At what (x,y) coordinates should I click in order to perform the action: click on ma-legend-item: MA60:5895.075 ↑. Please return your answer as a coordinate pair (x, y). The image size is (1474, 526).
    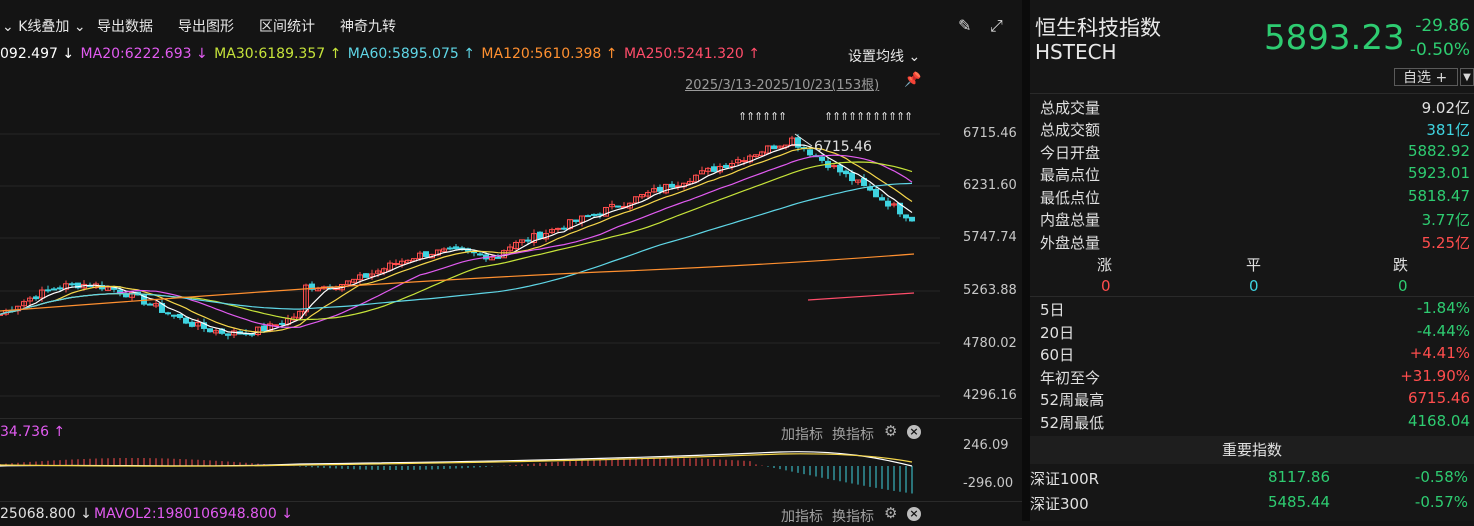
    Looking at the image, I should click on (411, 54).